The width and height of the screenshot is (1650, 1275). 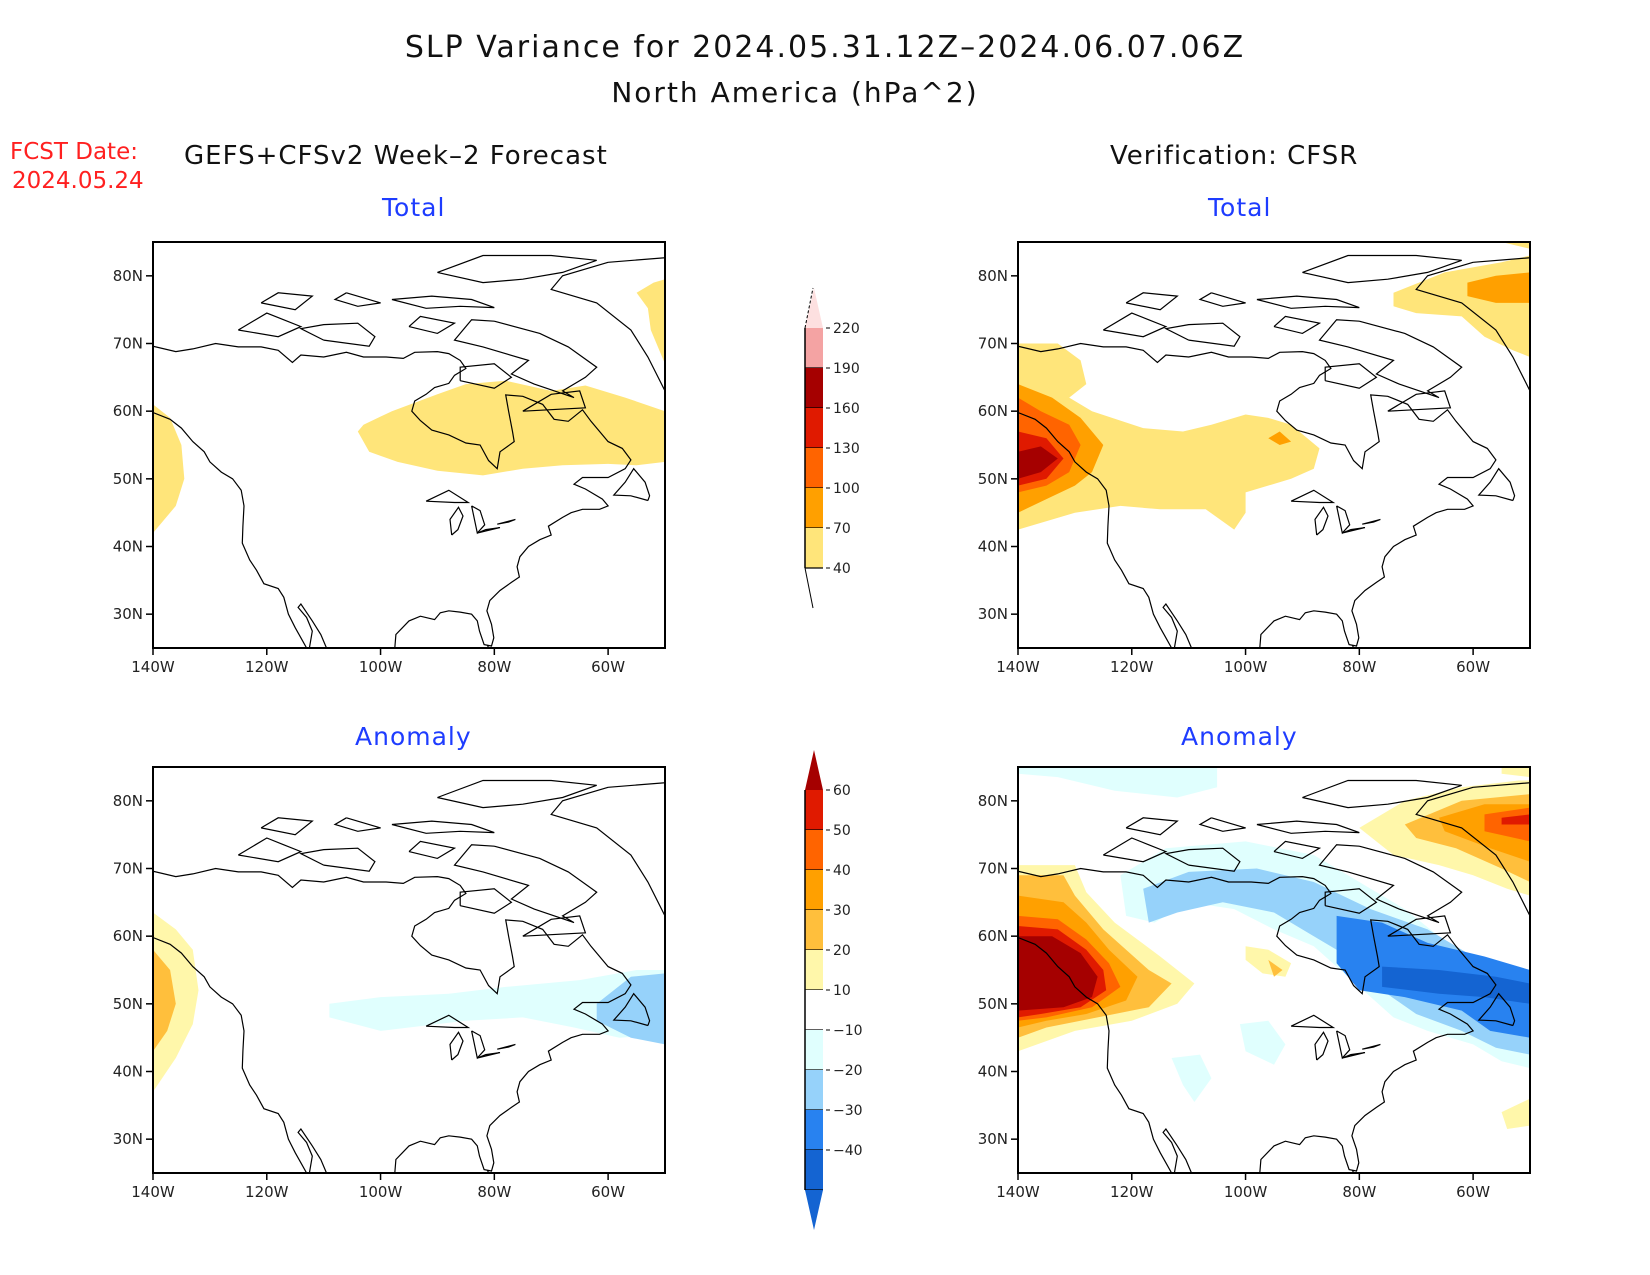 I want to click on contour-m20-m30, so click(x=630, y=1009).